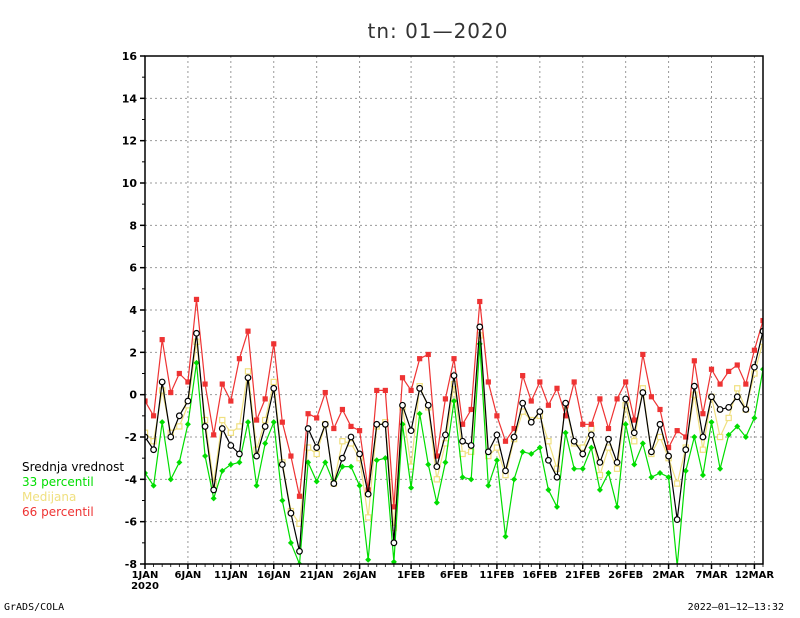 This screenshot has height=618, width=800. I want to click on x-tick-label: 1JAN, so click(145, 575).